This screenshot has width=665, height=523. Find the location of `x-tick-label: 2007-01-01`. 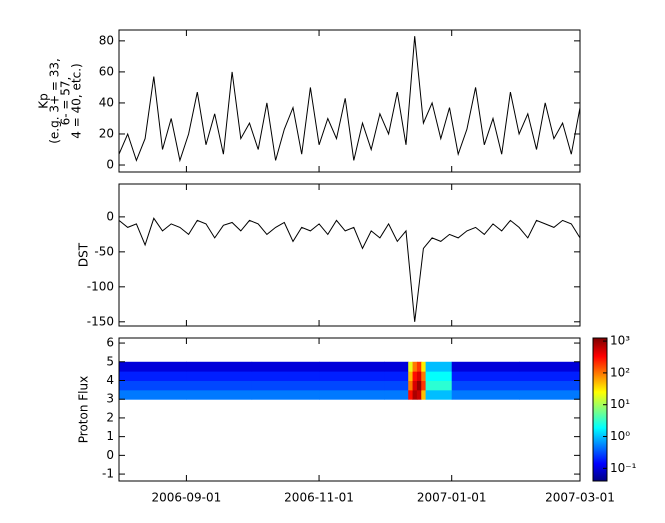

x-tick-label: 2007-01-01 is located at coordinates (452, 498).